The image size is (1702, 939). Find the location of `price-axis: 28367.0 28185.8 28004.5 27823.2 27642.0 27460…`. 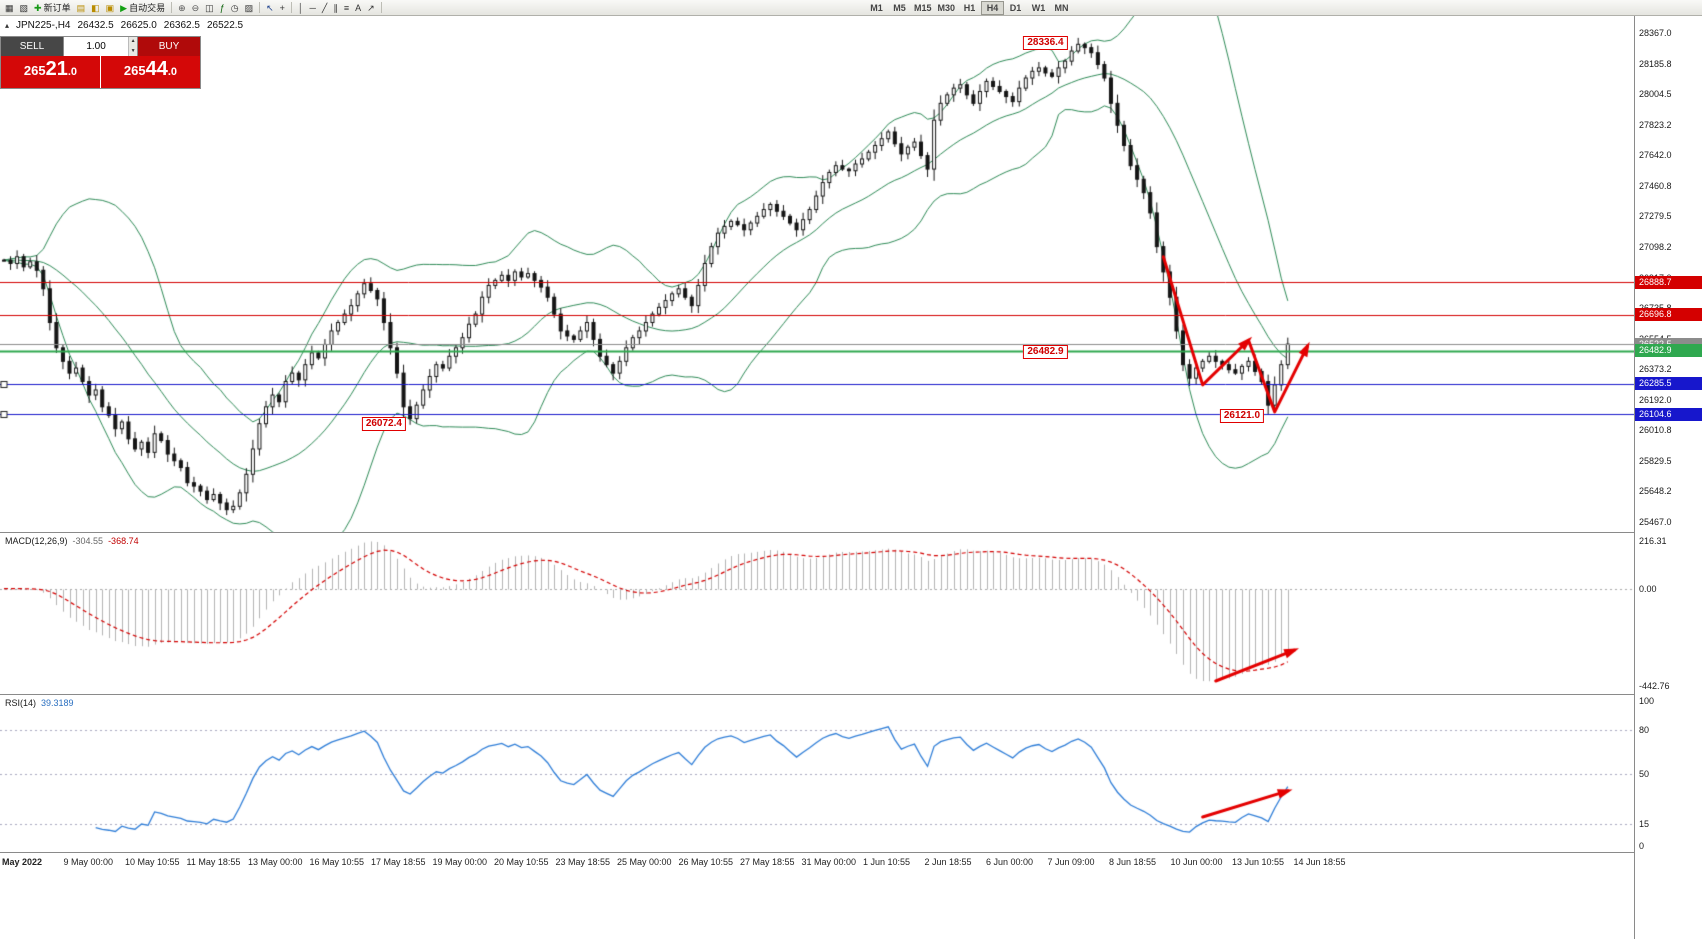

price-axis: 28367.0 28185.8 28004.5 27823.2 27642.0 27460… is located at coordinates (1668, 477).